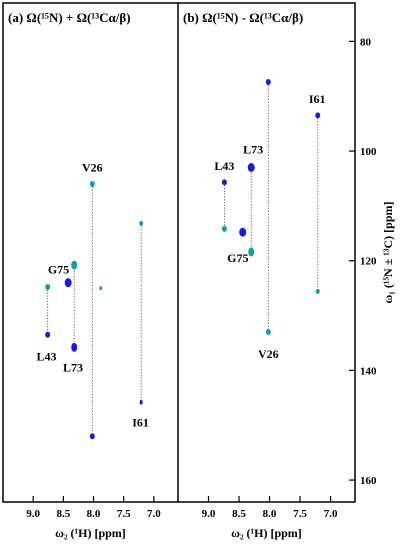 The width and height of the screenshot is (402, 550). I want to click on y-tick-label: 80, so click(366, 42).